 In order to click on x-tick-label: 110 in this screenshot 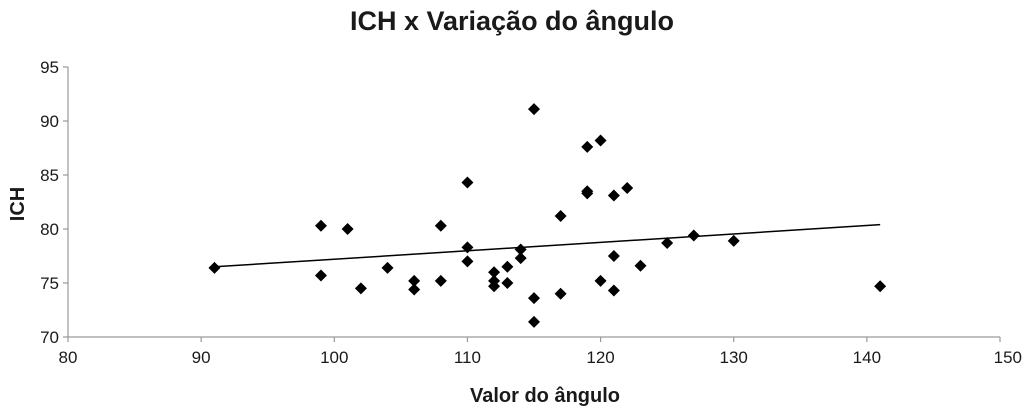, I will do `click(467, 357)`.